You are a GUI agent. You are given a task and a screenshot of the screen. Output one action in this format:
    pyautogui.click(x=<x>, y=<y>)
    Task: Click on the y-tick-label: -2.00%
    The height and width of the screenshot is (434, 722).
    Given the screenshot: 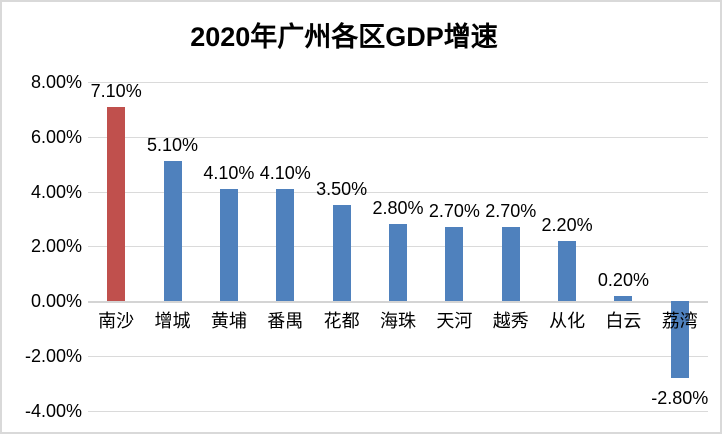 What is the action you would take?
    pyautogui.click(x=53, y=356)
    